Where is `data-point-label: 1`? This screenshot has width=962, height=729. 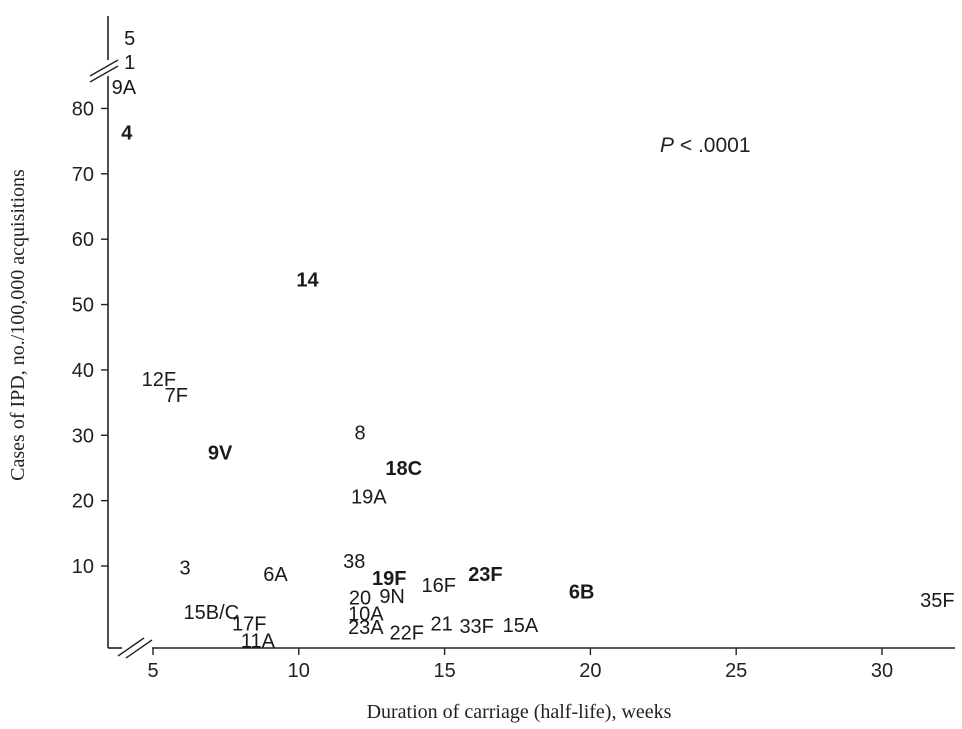
data-point-label: 1 is located at coordinates (129, 63).